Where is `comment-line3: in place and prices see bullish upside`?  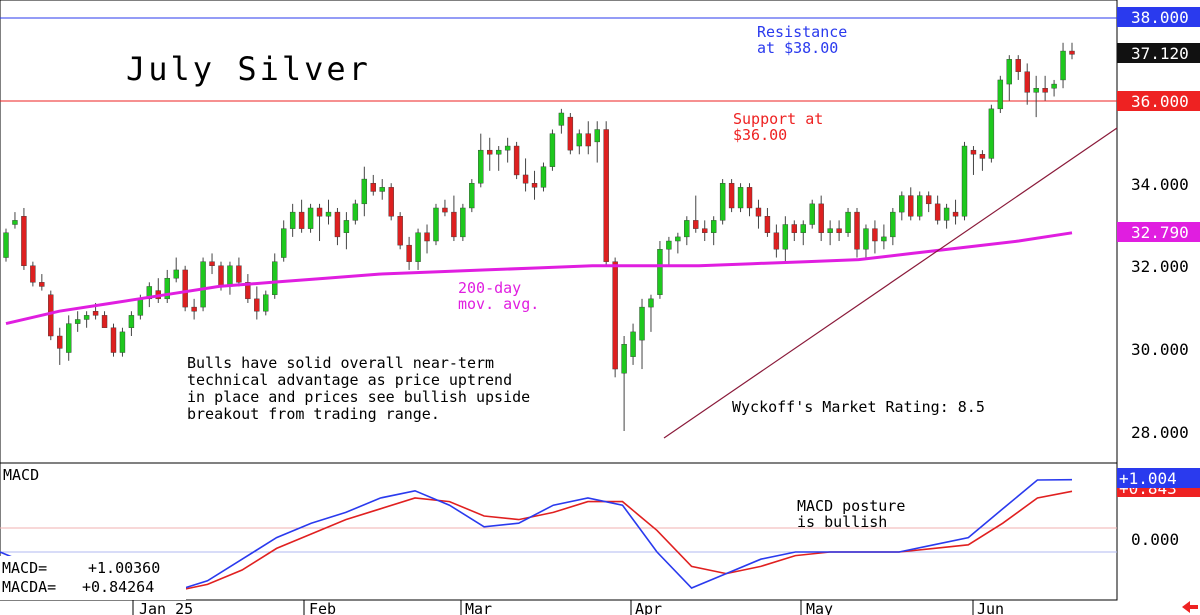
comment-line3: in place and prices see bullish upside is located at coordinates (358, 397).